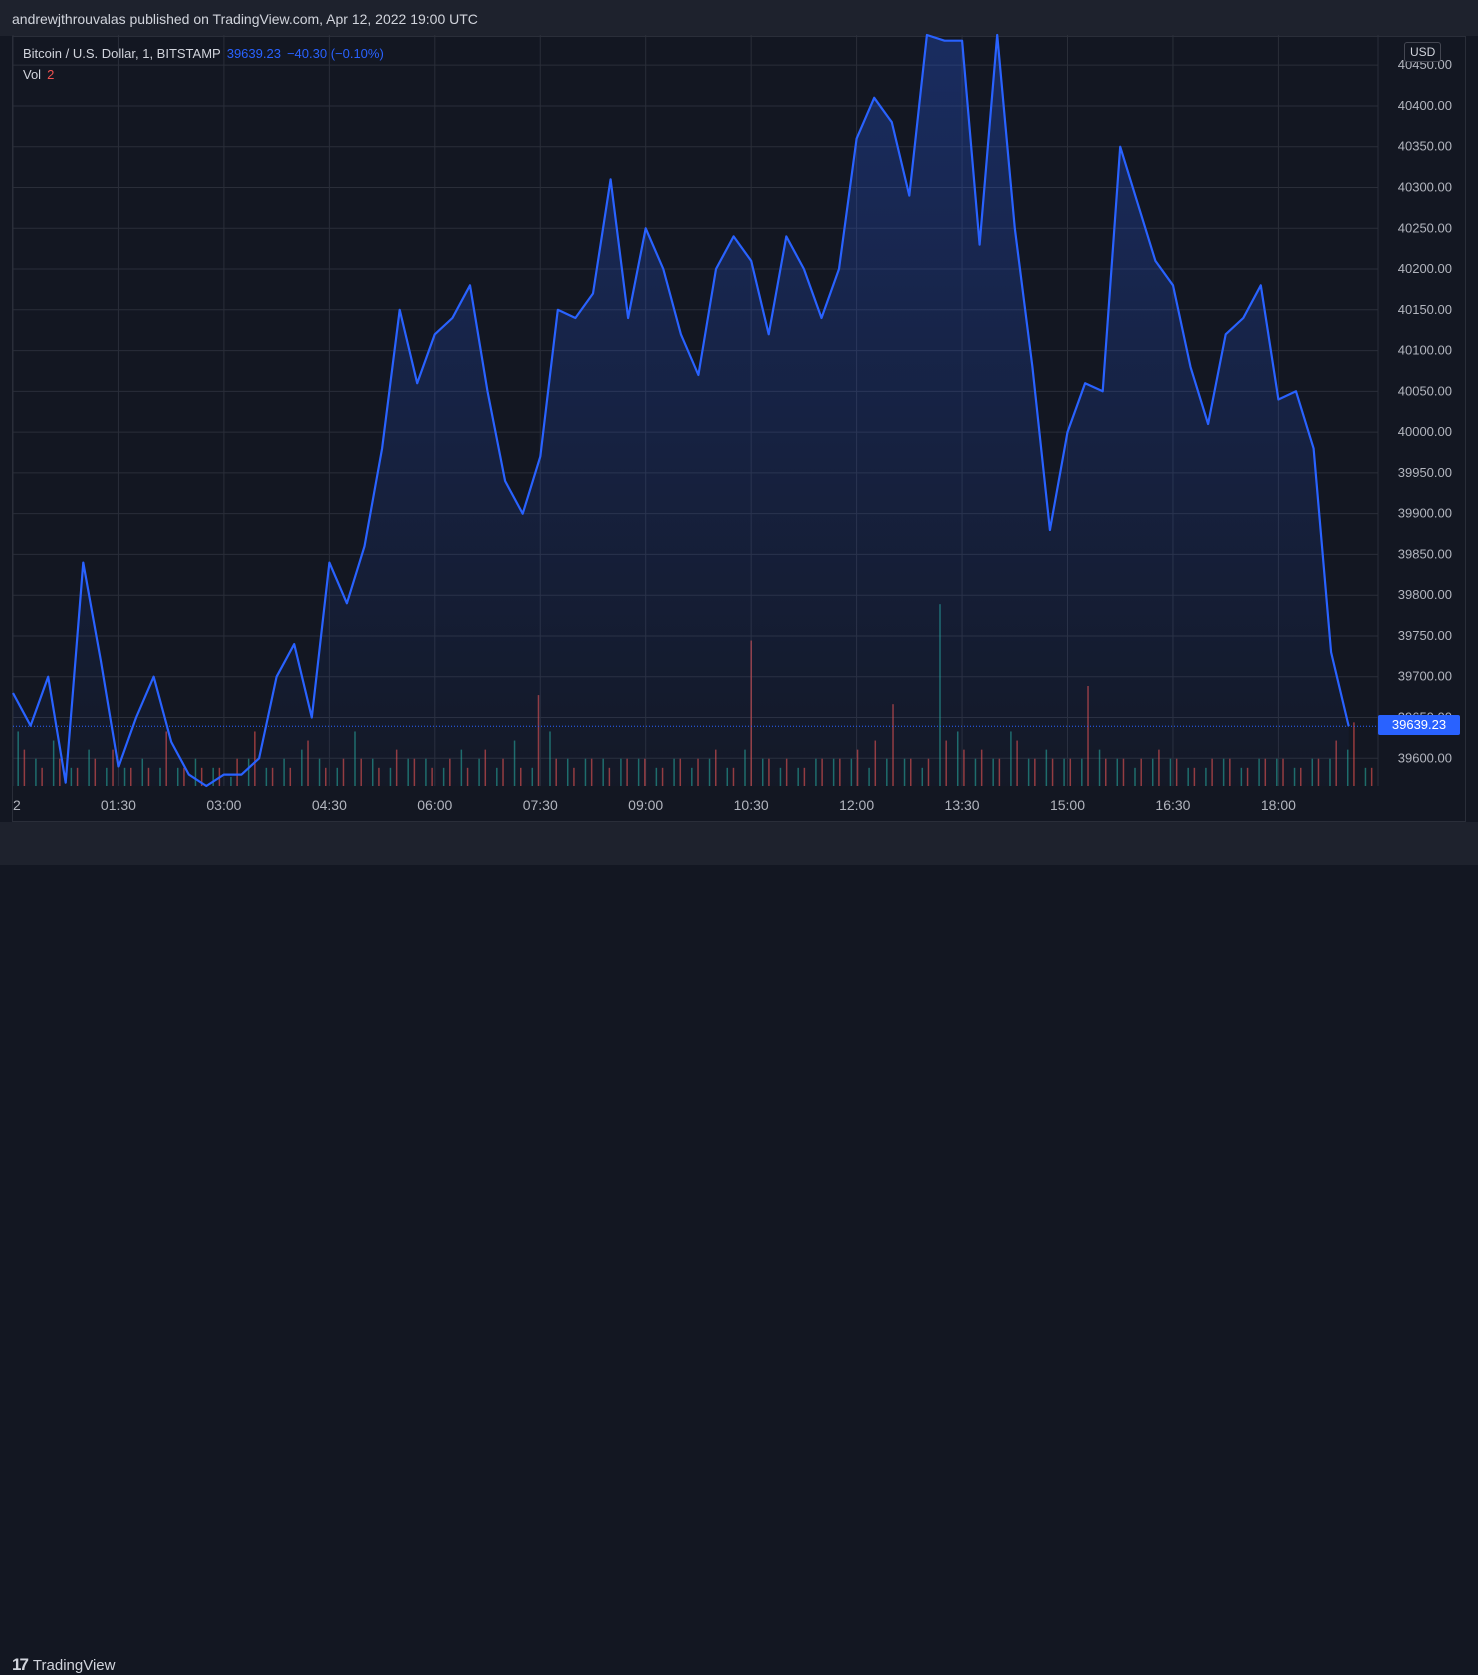 The image size is (1478, 1675). I want to click on x-tick-label: 18:00, so click(1278, 805).